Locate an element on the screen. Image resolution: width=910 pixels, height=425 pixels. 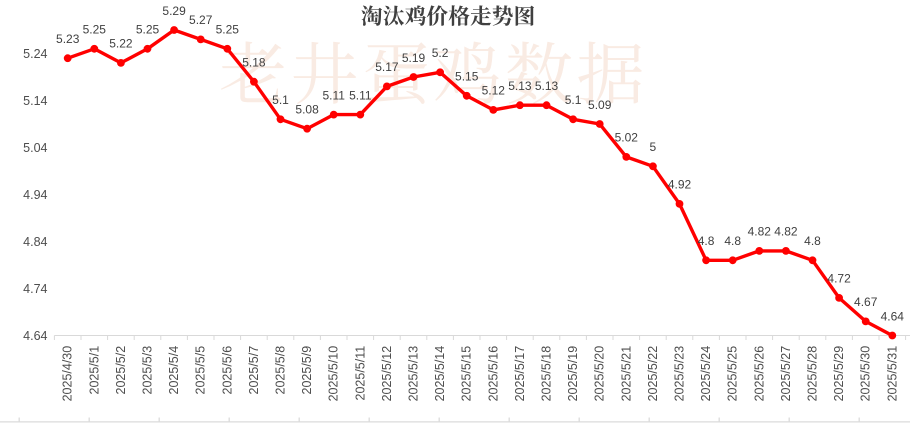
svg-text: 5.15 is located at coordinates (467, 77).